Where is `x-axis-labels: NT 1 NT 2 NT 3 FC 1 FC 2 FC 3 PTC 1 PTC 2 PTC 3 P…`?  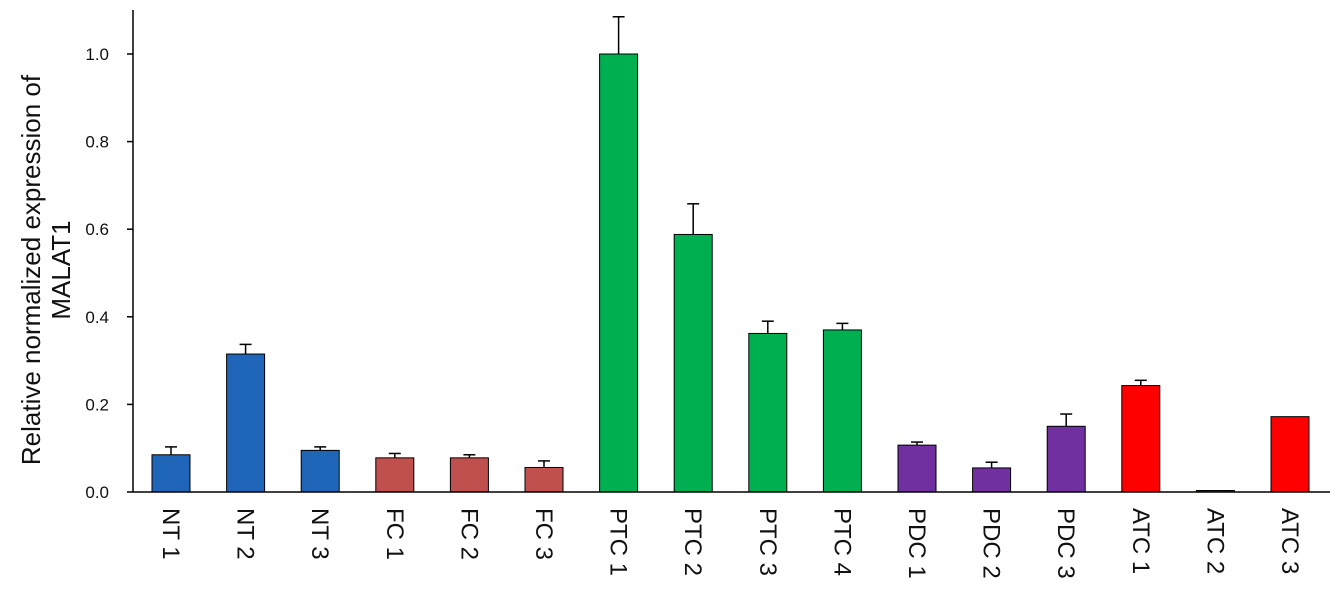 x-axis-labels: NT 1 NT 2 NT 3 FC 1 FC 2 FC 3 PTC 1 PTC 2 PTC 3 P… is located at coordinates (730, 543).